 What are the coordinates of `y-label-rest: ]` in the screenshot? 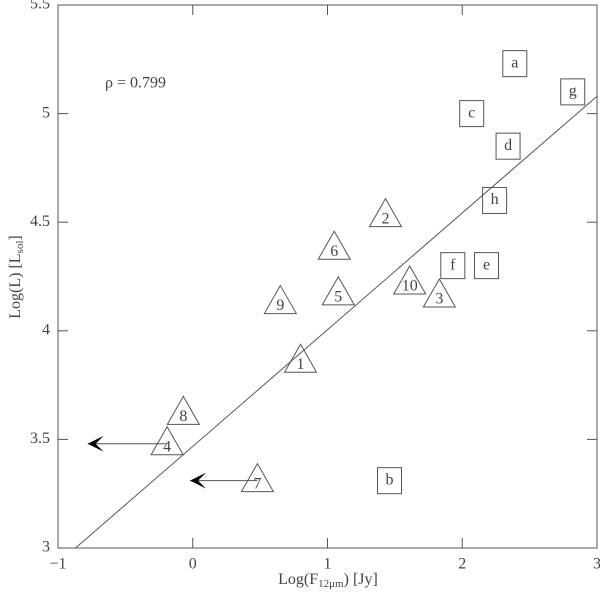 It's located at (15, 237).